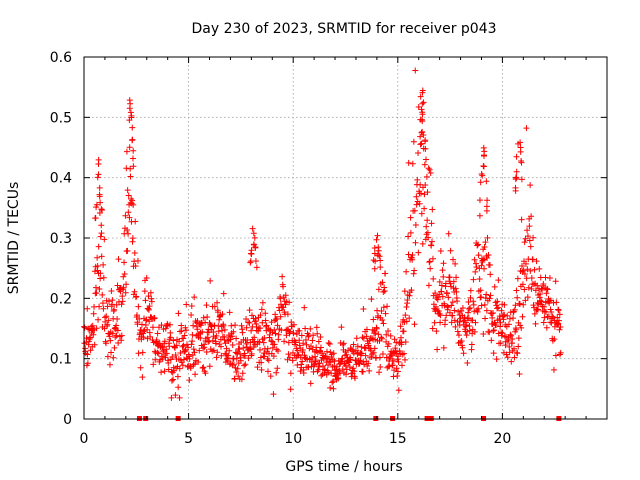 This screenshot has height=480, width=640. I want to click on y-tick-label: 0.2, so click(61, 299).